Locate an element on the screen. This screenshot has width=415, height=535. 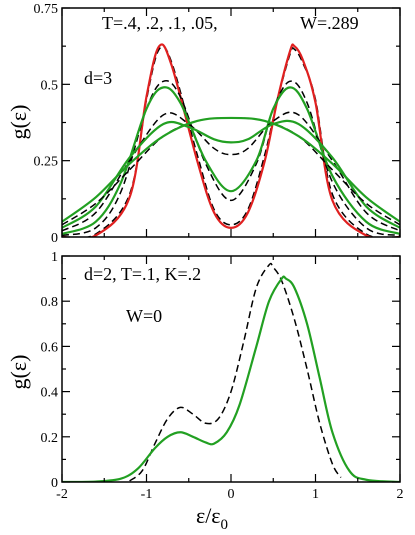
top-annotation-w: W=.289 is located at coordinates (329, 23).